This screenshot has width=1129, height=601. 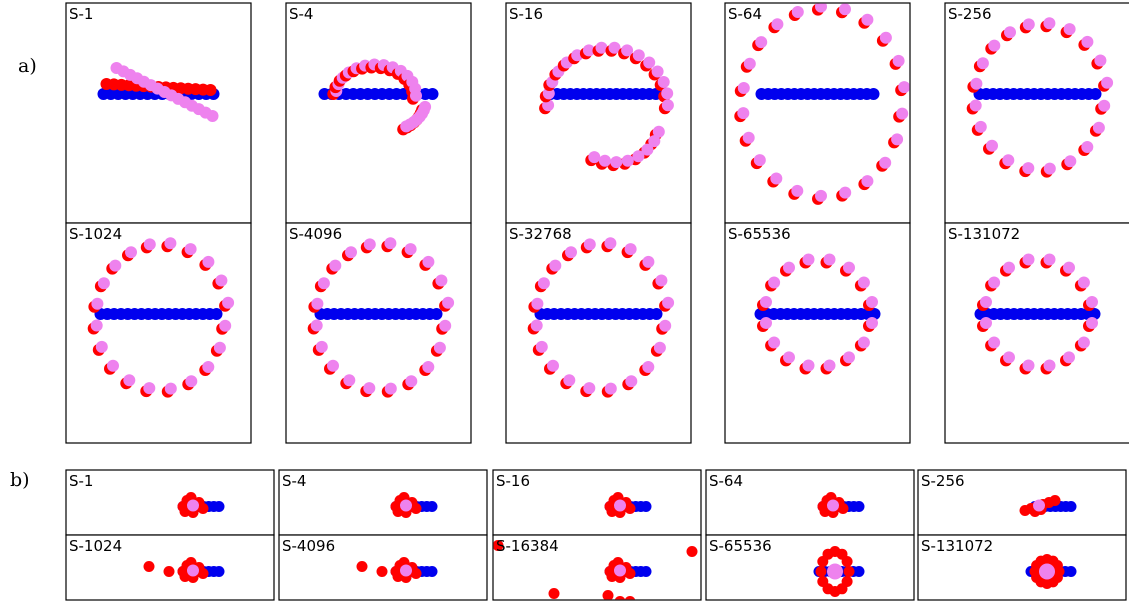 What do you see at coordinates (170, 502) in the screenshot?
I see `b-panel: S-1` at bounding box center [170, 502].